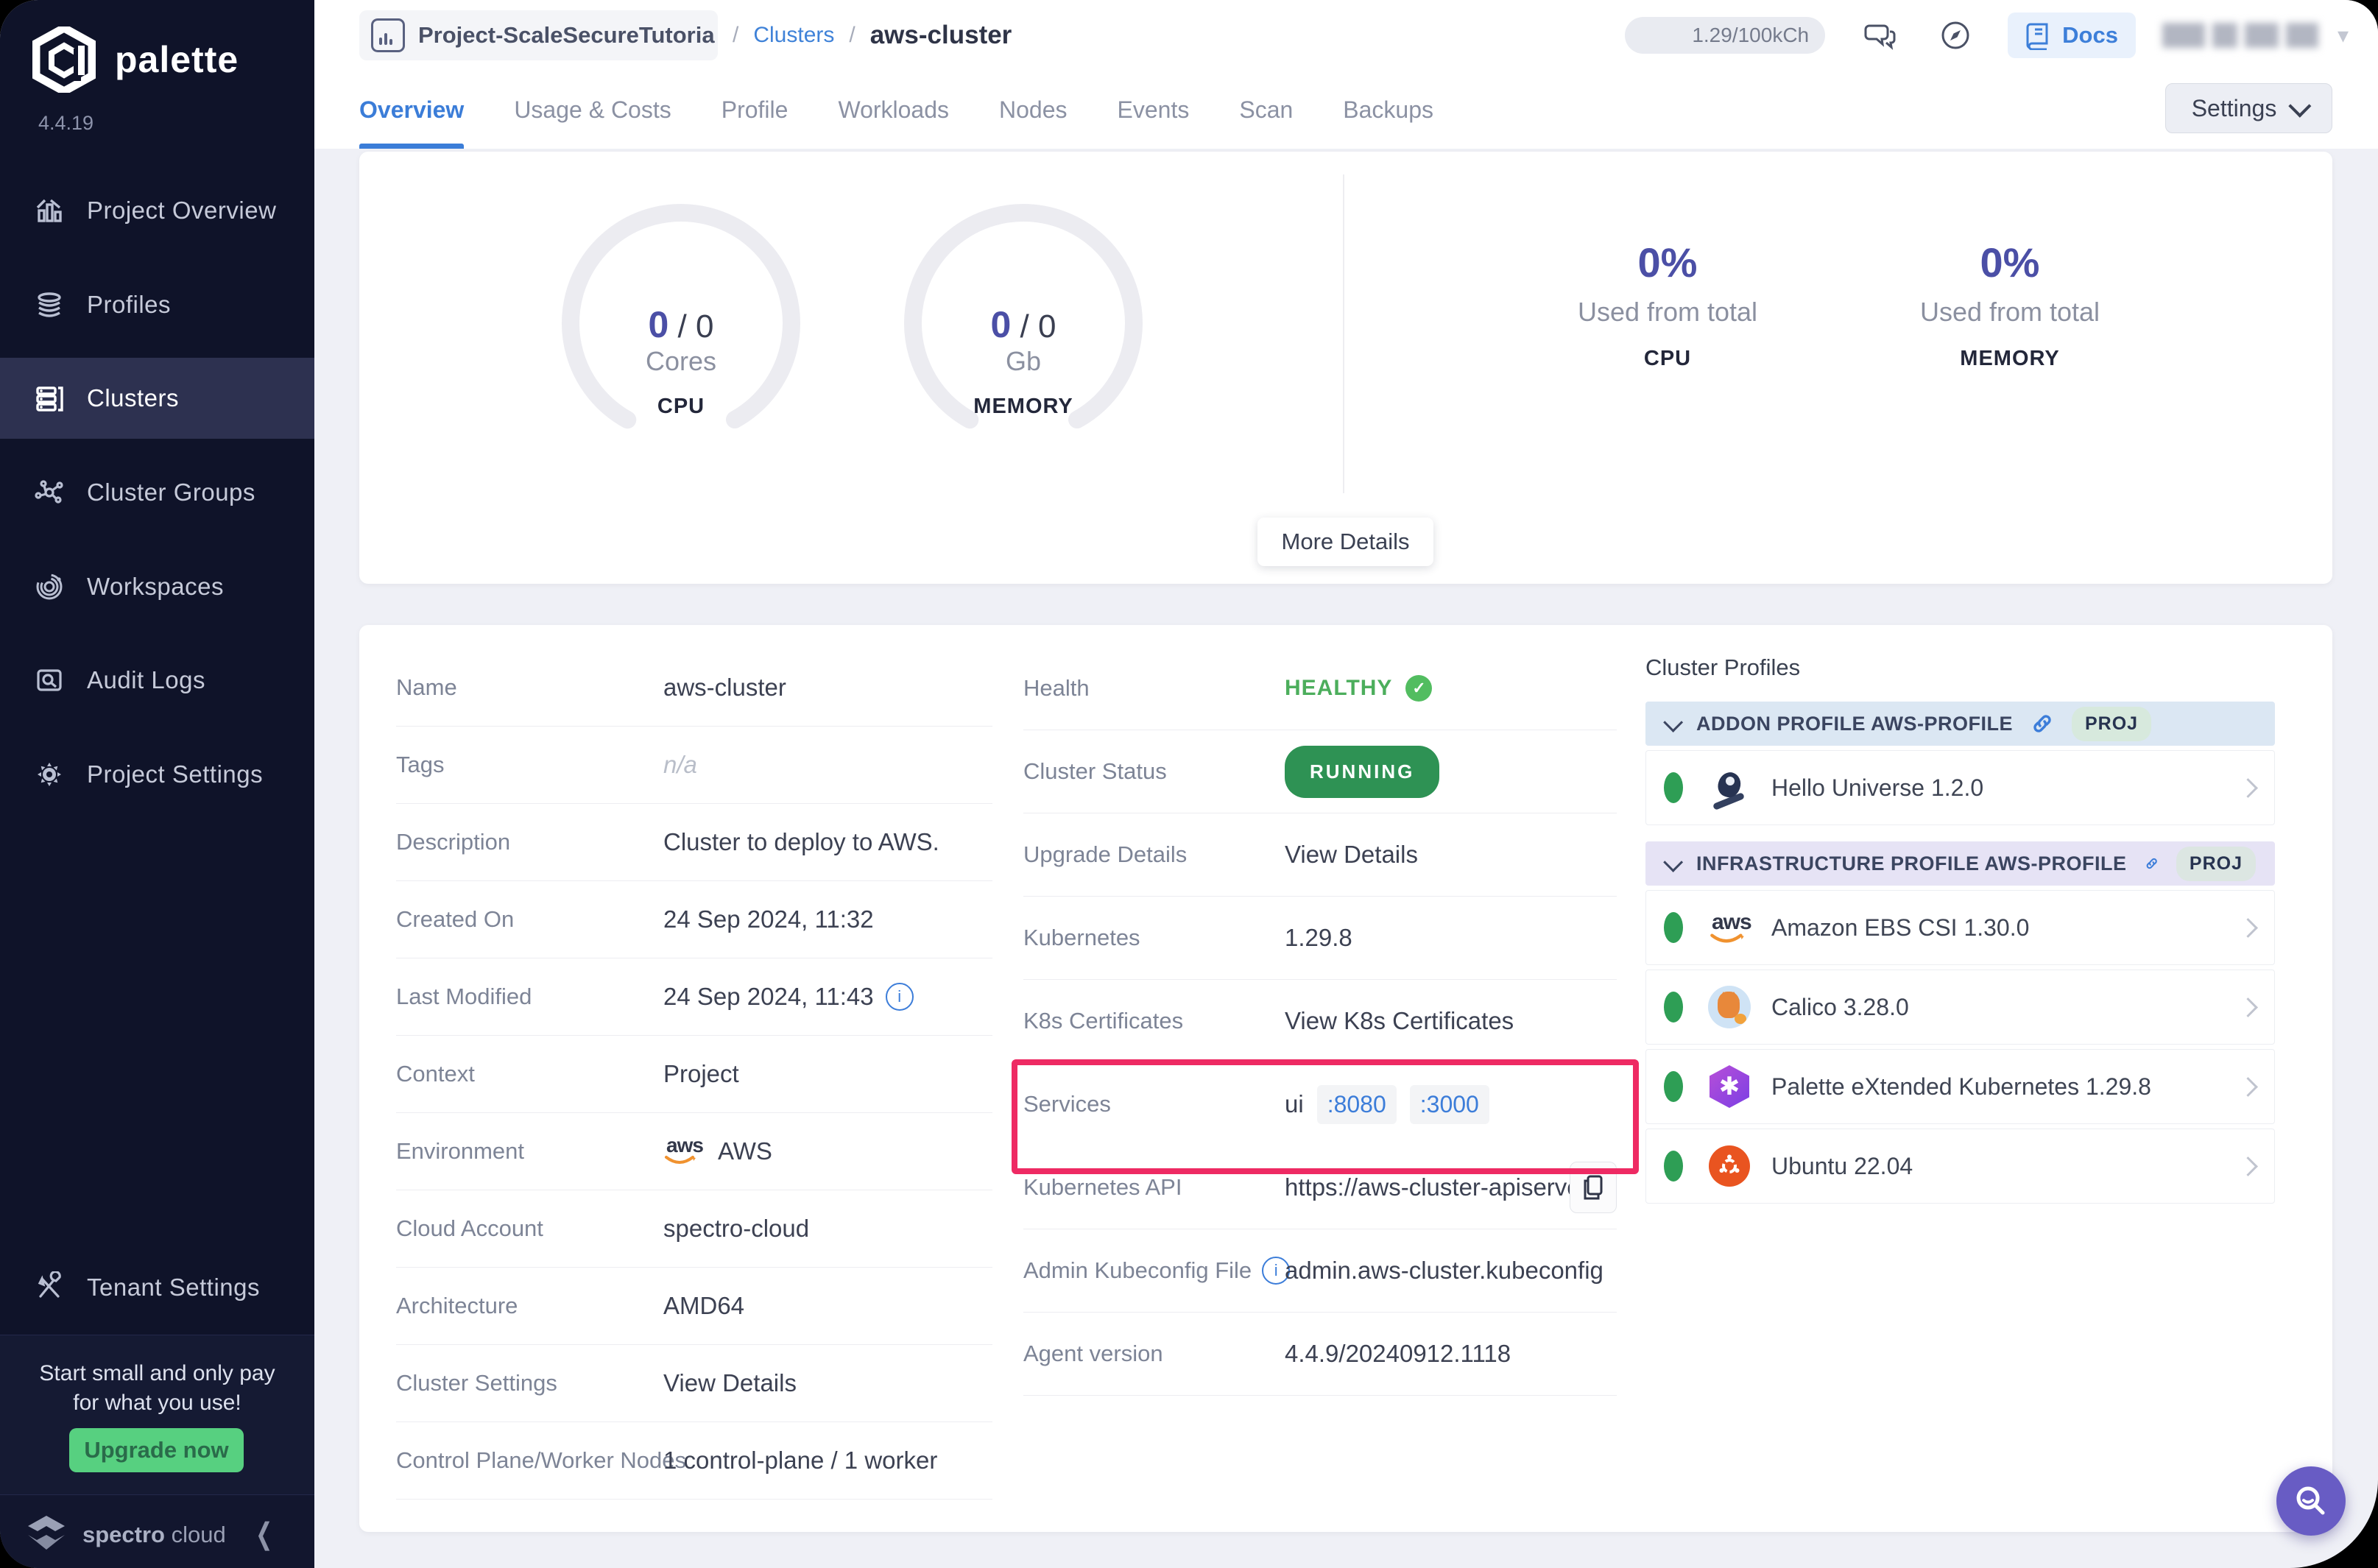 The width and height of the screenshot is (2378, 1568). Describe the element at coordinates (1444, 1271) in the screenshot. I see `kubeconfig-download-link: admin.aws-cluster.kubeconfig` at that location.